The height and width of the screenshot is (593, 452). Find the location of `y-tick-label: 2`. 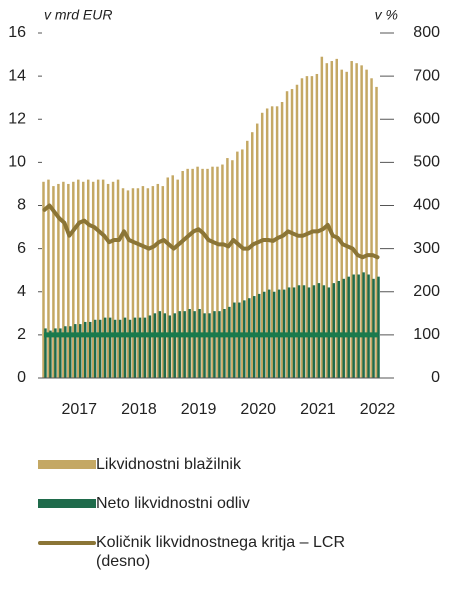

y-tick-label: 2 is located at coordinates (21, 334).